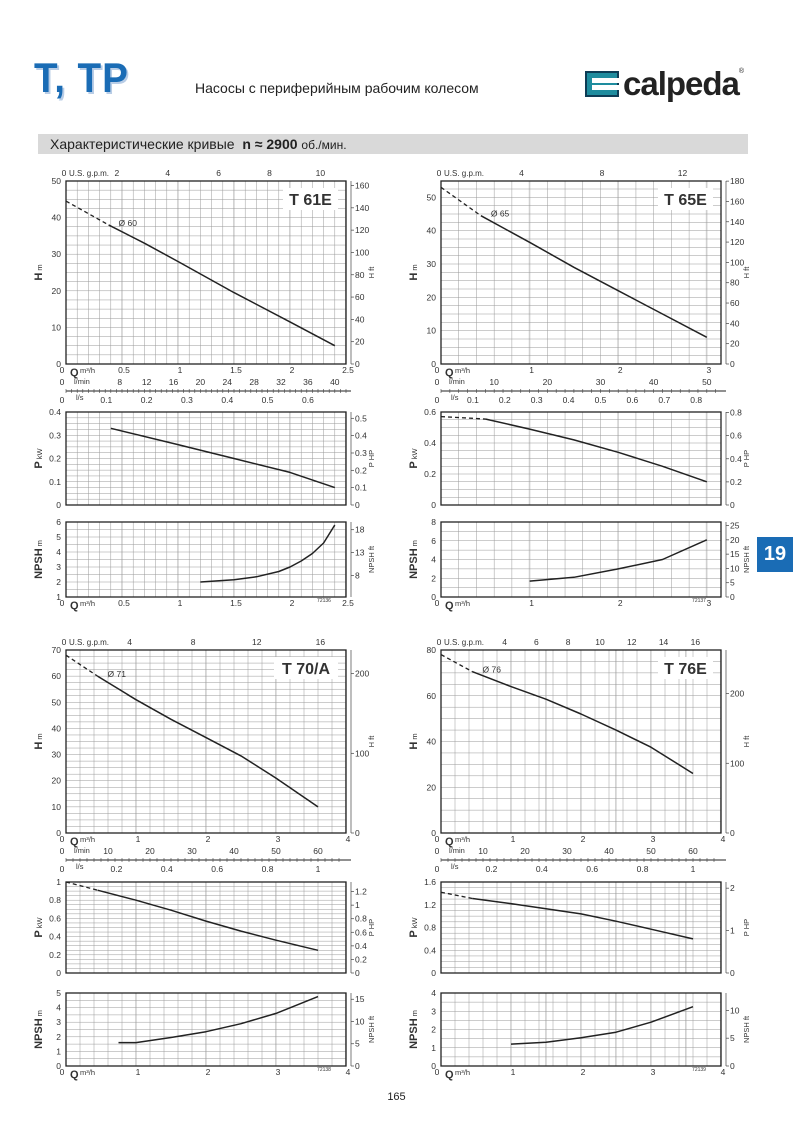 This screenshot has height=1122, width=793. What do you see at coordinates (735, 1010) in the screenshot?
I see `right-tick-label: 10` at bounding box center [735, 1010].